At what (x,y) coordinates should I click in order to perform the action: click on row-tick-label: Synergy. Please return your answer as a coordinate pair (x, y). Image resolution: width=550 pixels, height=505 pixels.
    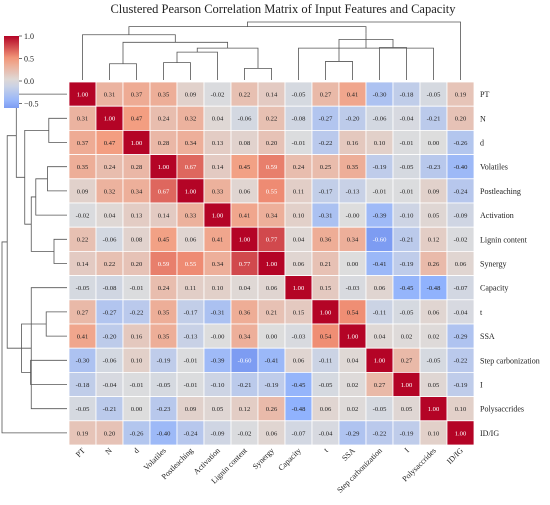
    Looking at the image, I should click on (493, 264).